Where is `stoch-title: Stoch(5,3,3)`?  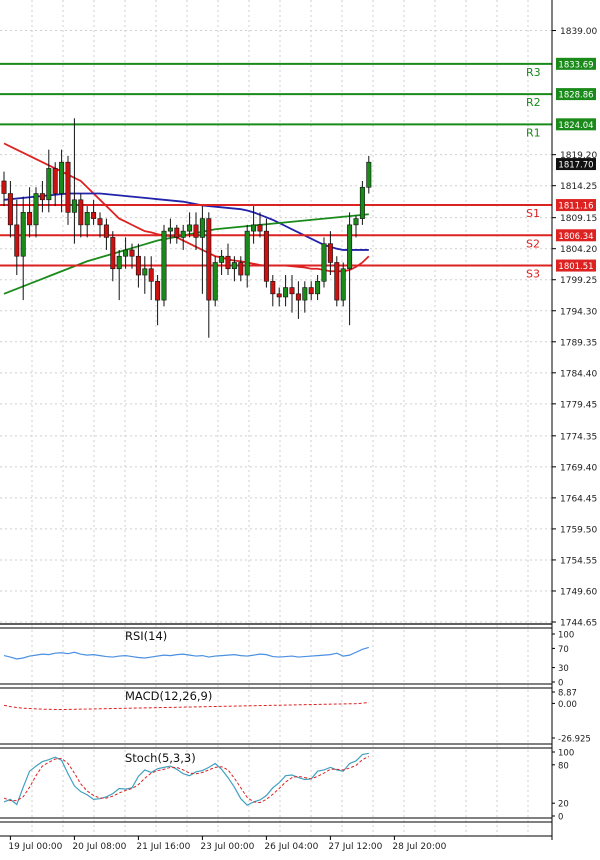 stoch-title: Stoch(5,3,3) is located at coordinates (160, 758).